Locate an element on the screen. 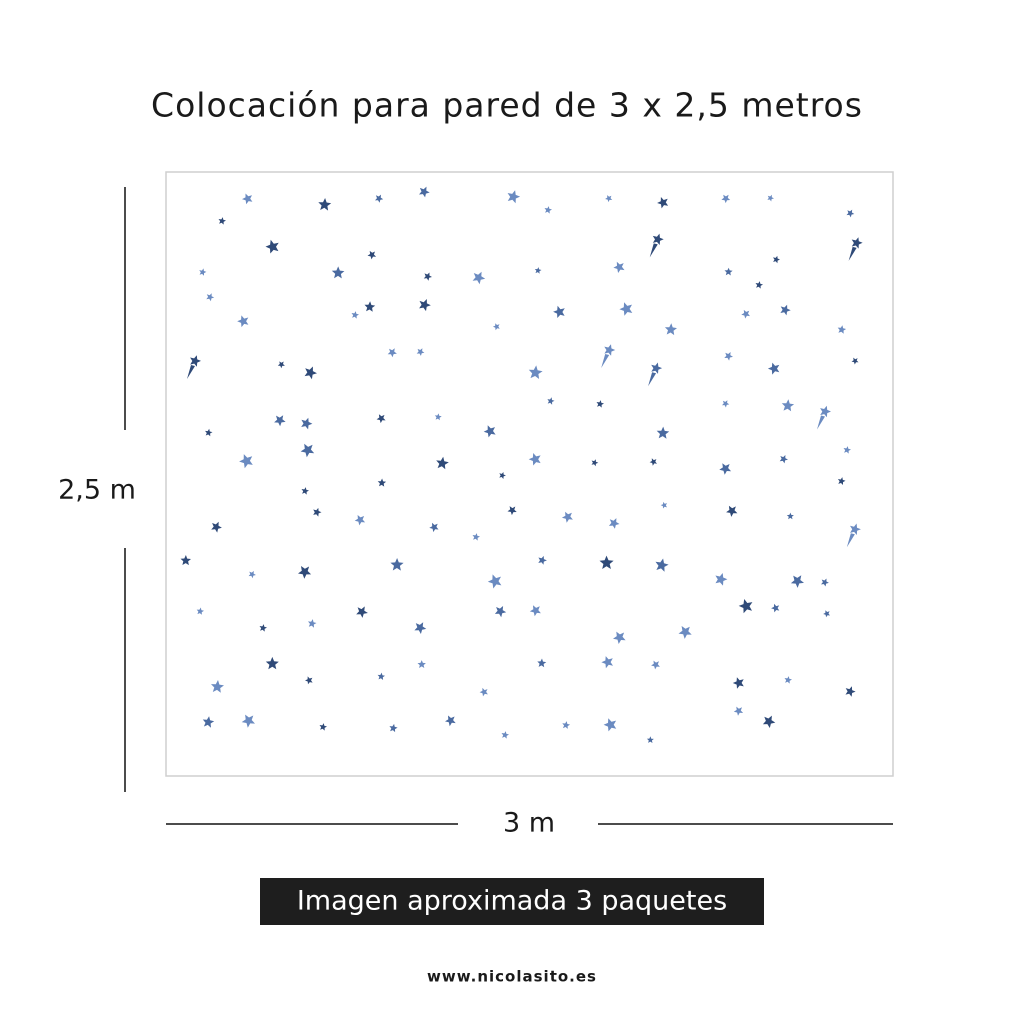  title: Colocación para pared de 3 x 2,5 metros is located at coordinates (507, 105).